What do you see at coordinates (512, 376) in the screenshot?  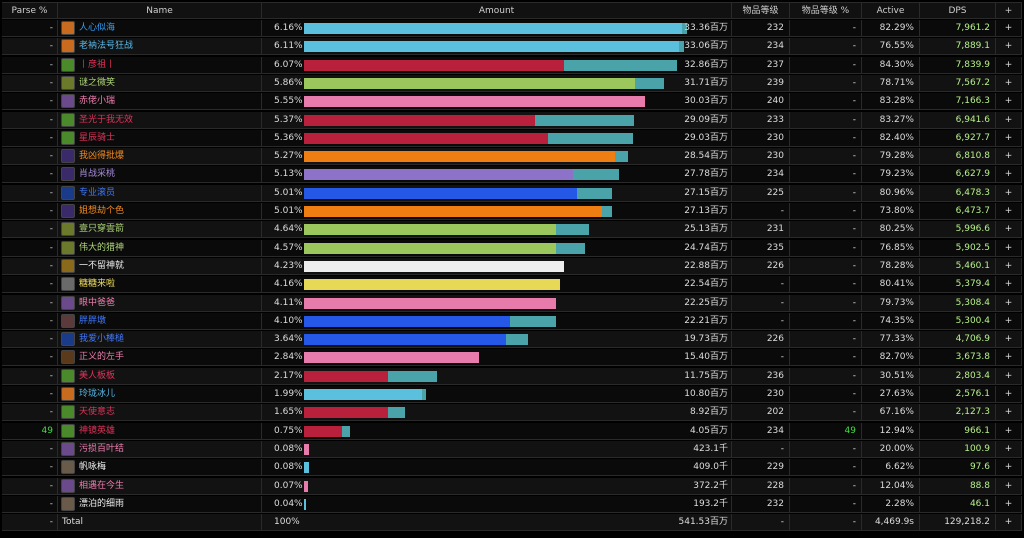 I see `table-row: - 美人板板 2.17% 11.75百万 236-30.51% 2,803.4 +` at bounding box center [512, 376].